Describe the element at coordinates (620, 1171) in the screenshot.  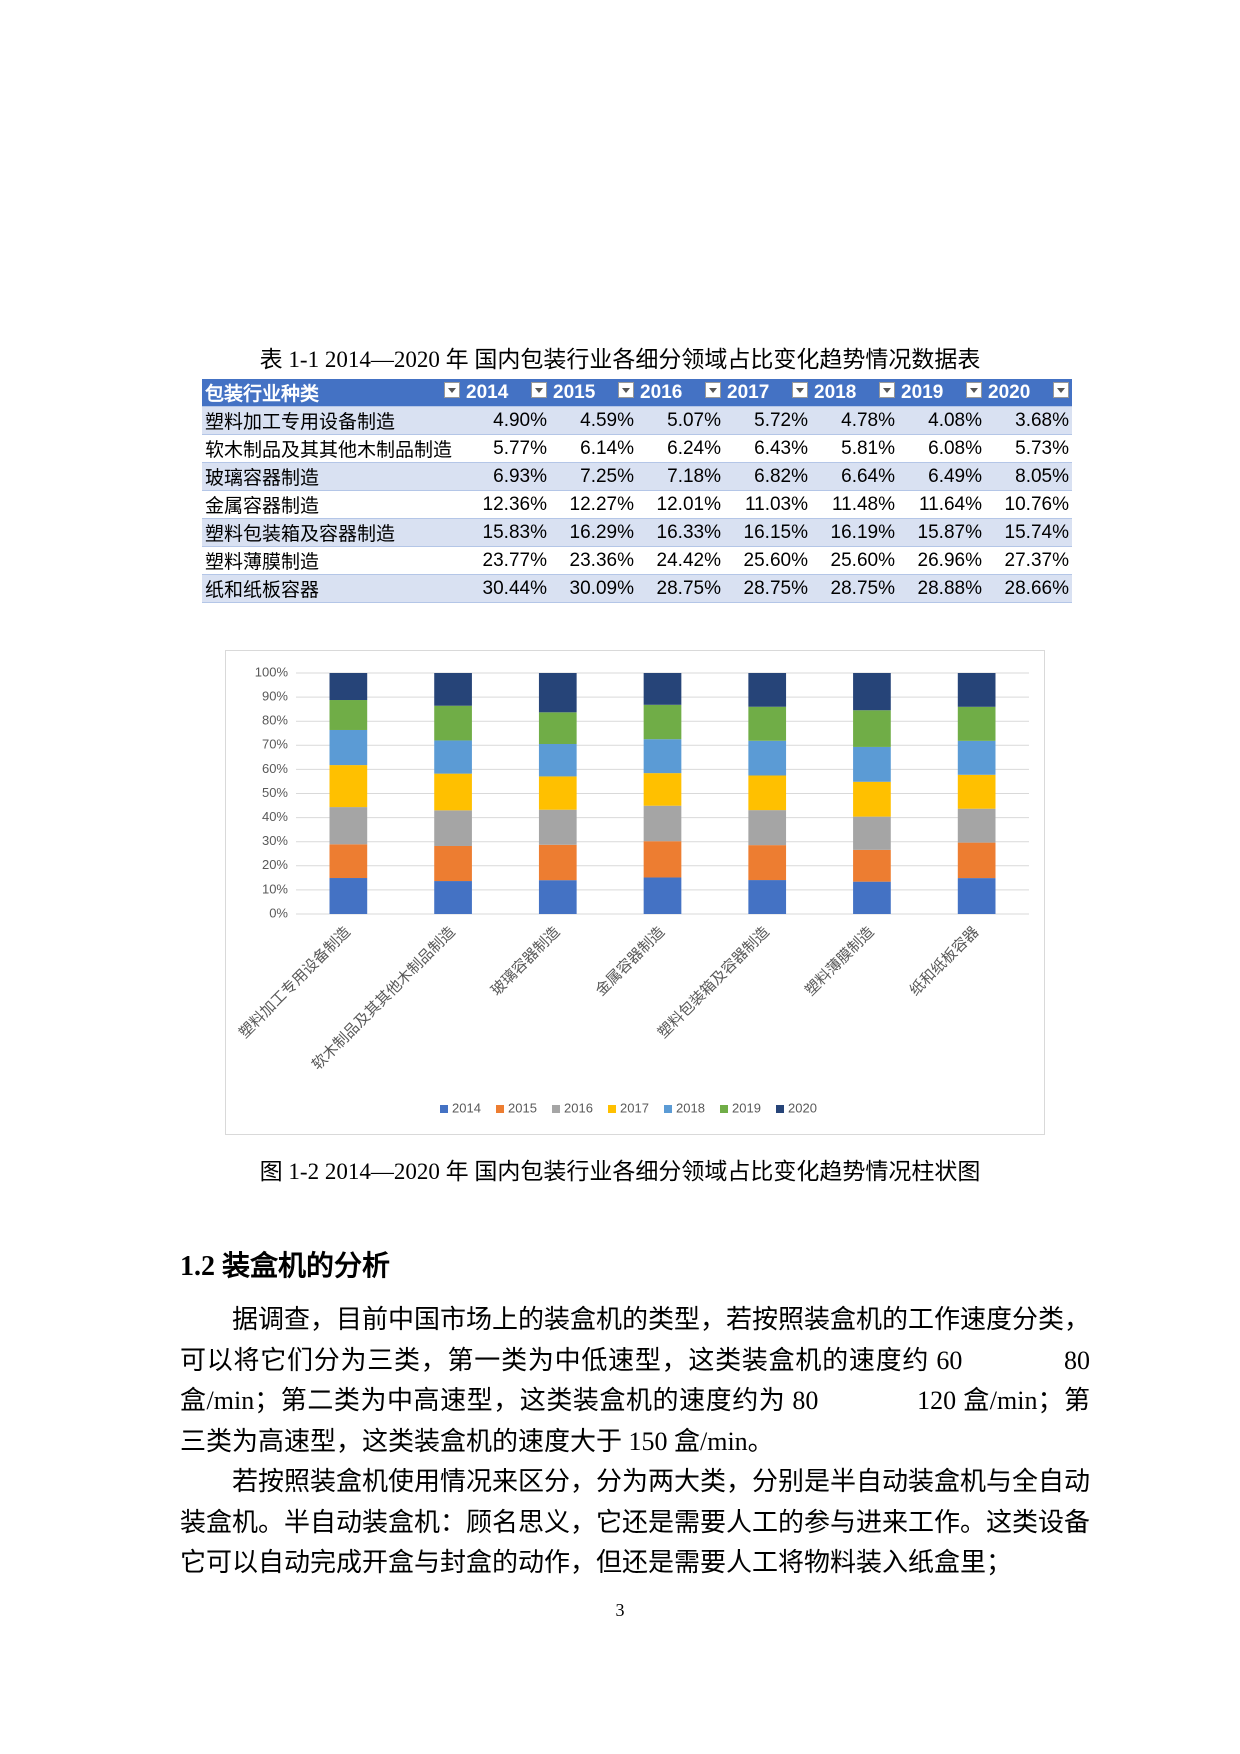
I see `figure-caption: 图 1-2 2014—2020 年 国内包装行业各细分领域占比变化趋势情况柱状图` at that location.